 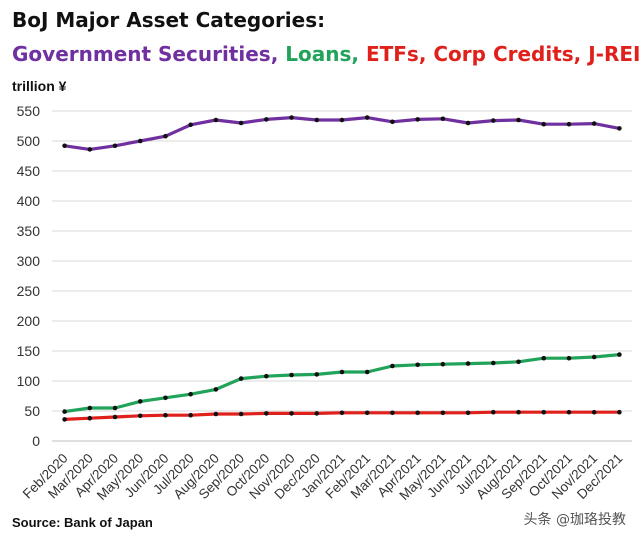 What do you see at coordinates (145, 54) in the screenshot?
I see `subtitle-government-securities: Government Securities,` at bounding box center [145, 54].